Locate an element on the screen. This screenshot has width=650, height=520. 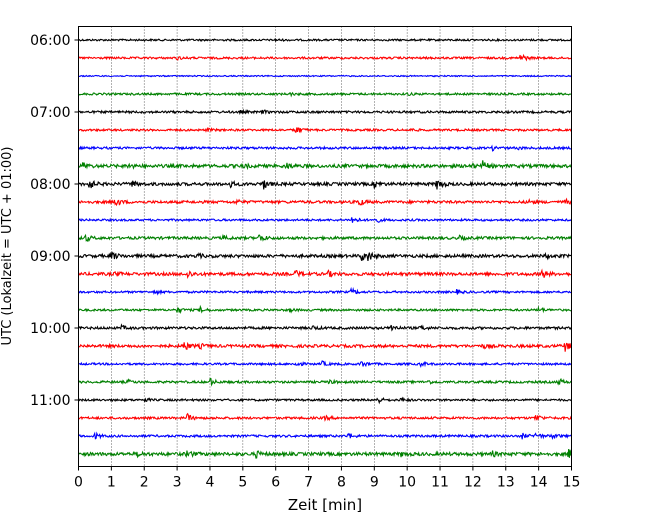
x-tick-label: 11 is located at coordinates (440, 483).